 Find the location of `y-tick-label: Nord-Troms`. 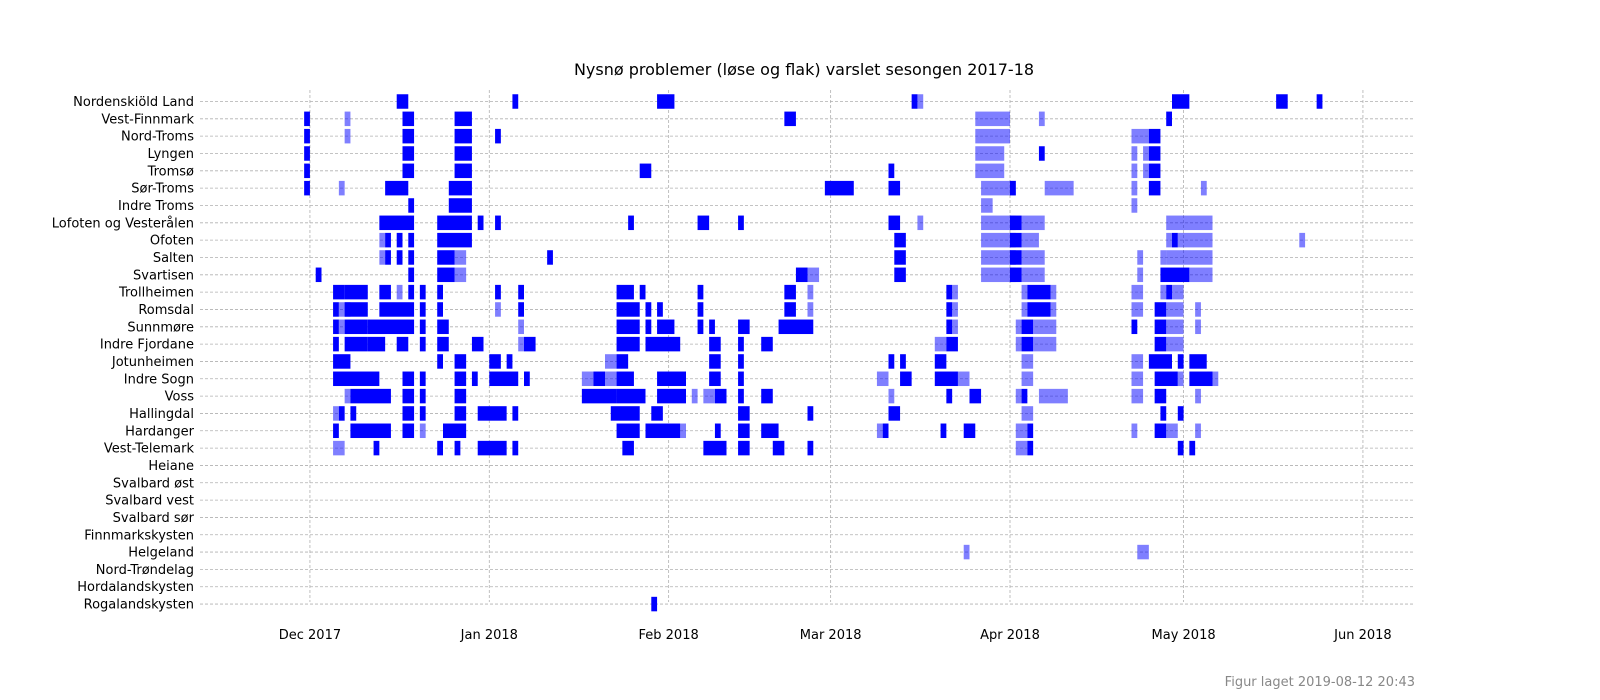

y-tick-label: Nord-Troms is located at coordinates (157, 137).